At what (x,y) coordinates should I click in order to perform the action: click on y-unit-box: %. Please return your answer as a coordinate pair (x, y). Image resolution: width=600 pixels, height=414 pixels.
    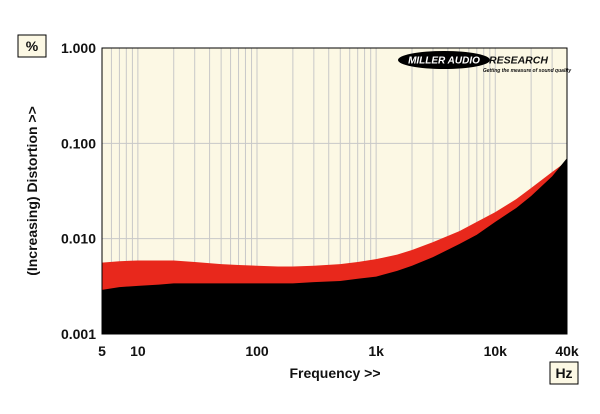
    Looking at the image, I should click on (32, 46).